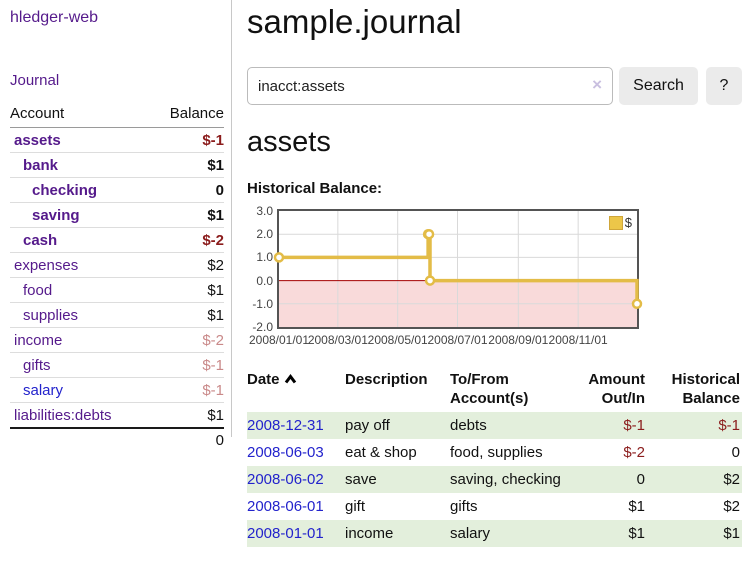  What do you see at coordinates (186, 190) in the screenshot?
I see `account-balance: 0` at bounding box center [186, 190].